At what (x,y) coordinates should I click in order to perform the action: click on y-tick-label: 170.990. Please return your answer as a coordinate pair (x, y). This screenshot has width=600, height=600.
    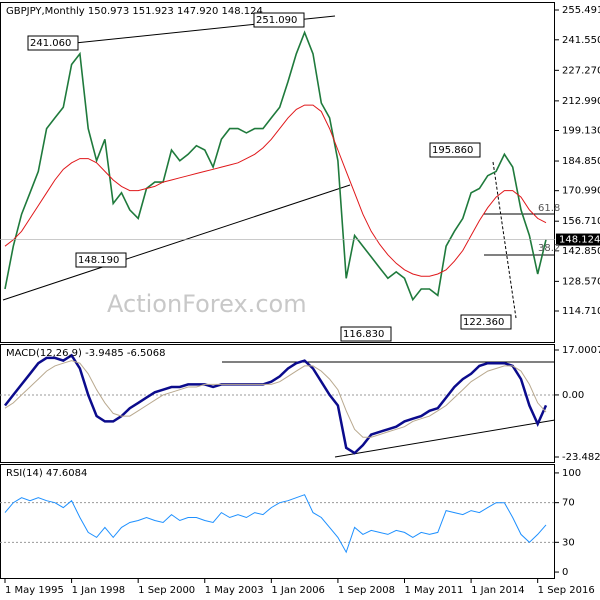
    Looking at the image, I should click on (581, 191).